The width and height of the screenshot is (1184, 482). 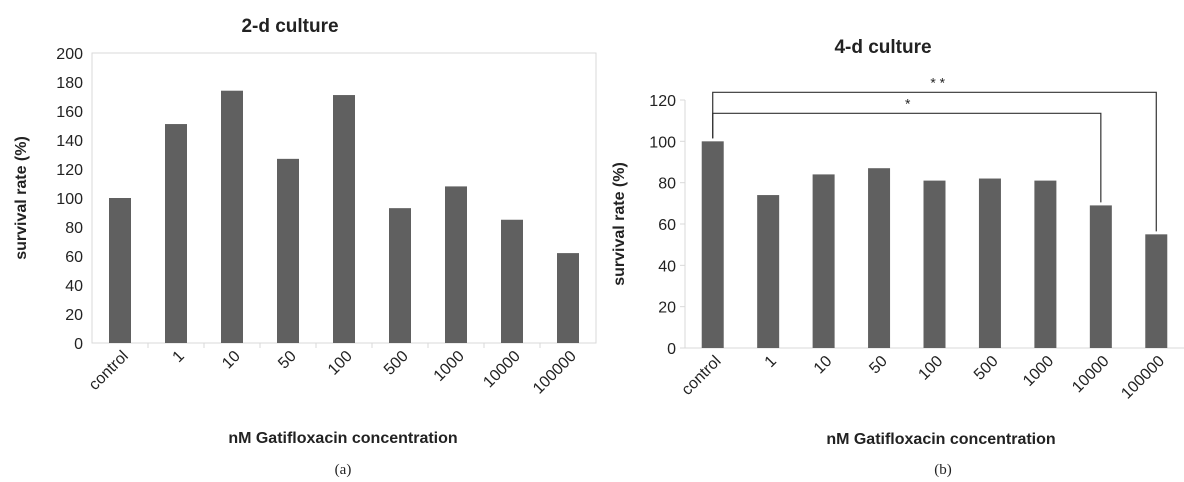 What do you see at coordinates (289, 26) in the screenshot?
I see `chart-title: 2-d culture` at bounding box center [289, 26].